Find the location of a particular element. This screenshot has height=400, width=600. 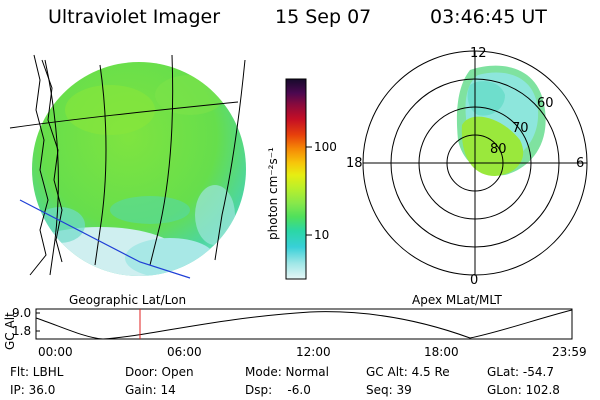

colorbar-tick-100: 100 is located at coordinates (325, 147).